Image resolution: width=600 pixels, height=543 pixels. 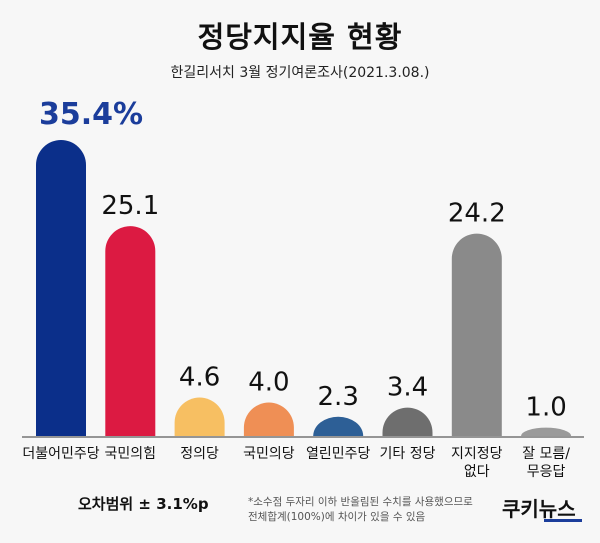 I want to click on value-label-5: 3.4, so click(x=407, y=388).